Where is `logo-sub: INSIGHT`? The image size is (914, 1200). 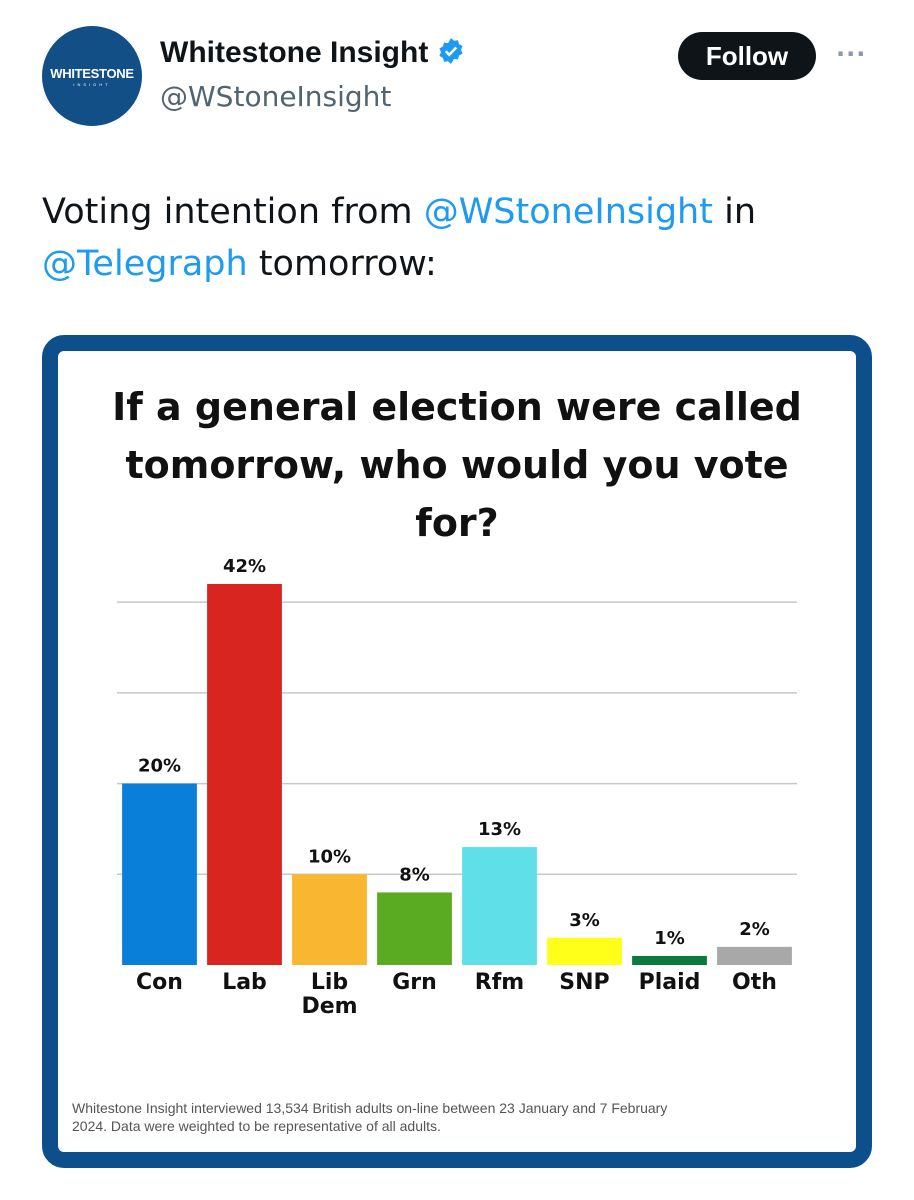
logo-sub: INSIGHT is located at coordinates (92, 84).